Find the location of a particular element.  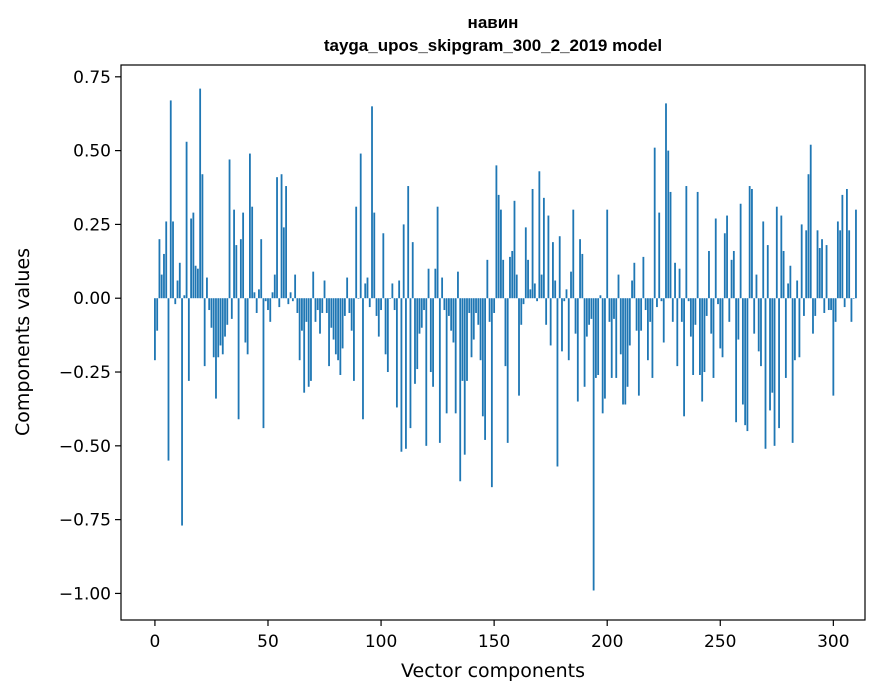

x-tick-label: 100 is located at coordinates (381, 642).